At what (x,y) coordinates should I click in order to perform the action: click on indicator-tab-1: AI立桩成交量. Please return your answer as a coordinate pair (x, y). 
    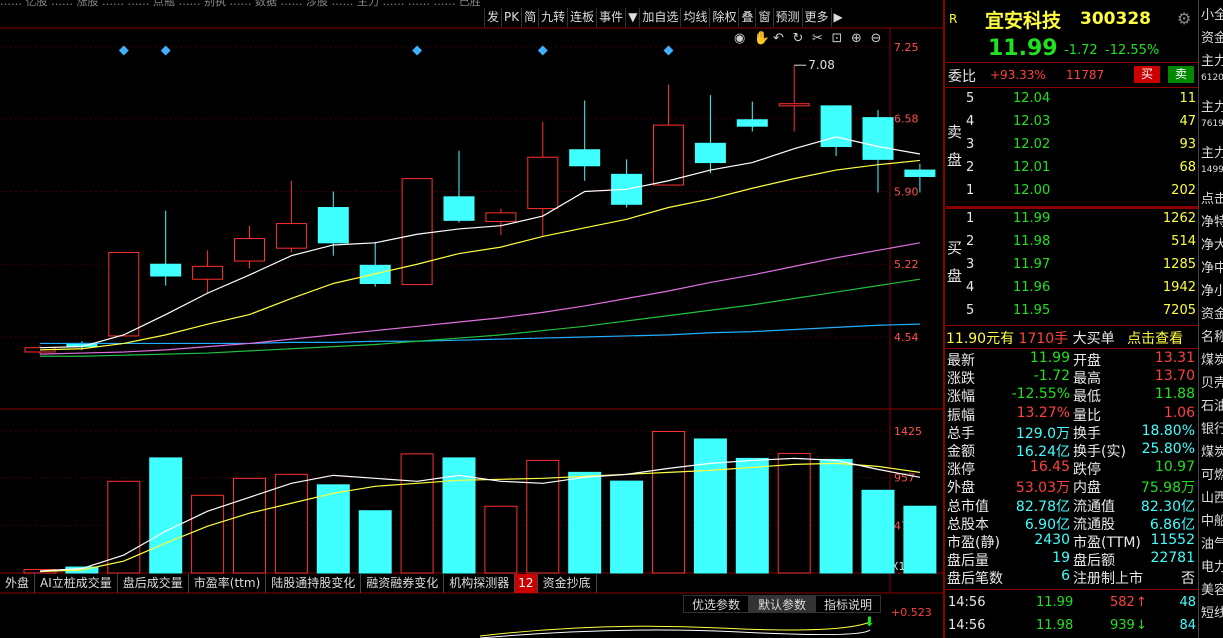
    Looking at the image, I should click on (76, 583).